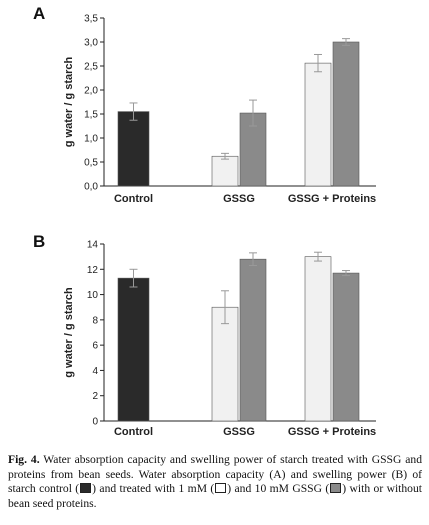 Image resolution: width=429 pixels, height=525 pixels. What do you see at coordinates (95, 320) in the screenshot?
I see `y-tick-label: 8` at bounding box center [95, 320].